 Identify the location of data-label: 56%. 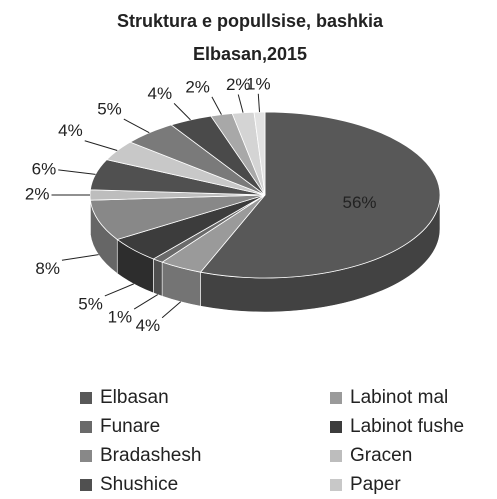
(360, 202).